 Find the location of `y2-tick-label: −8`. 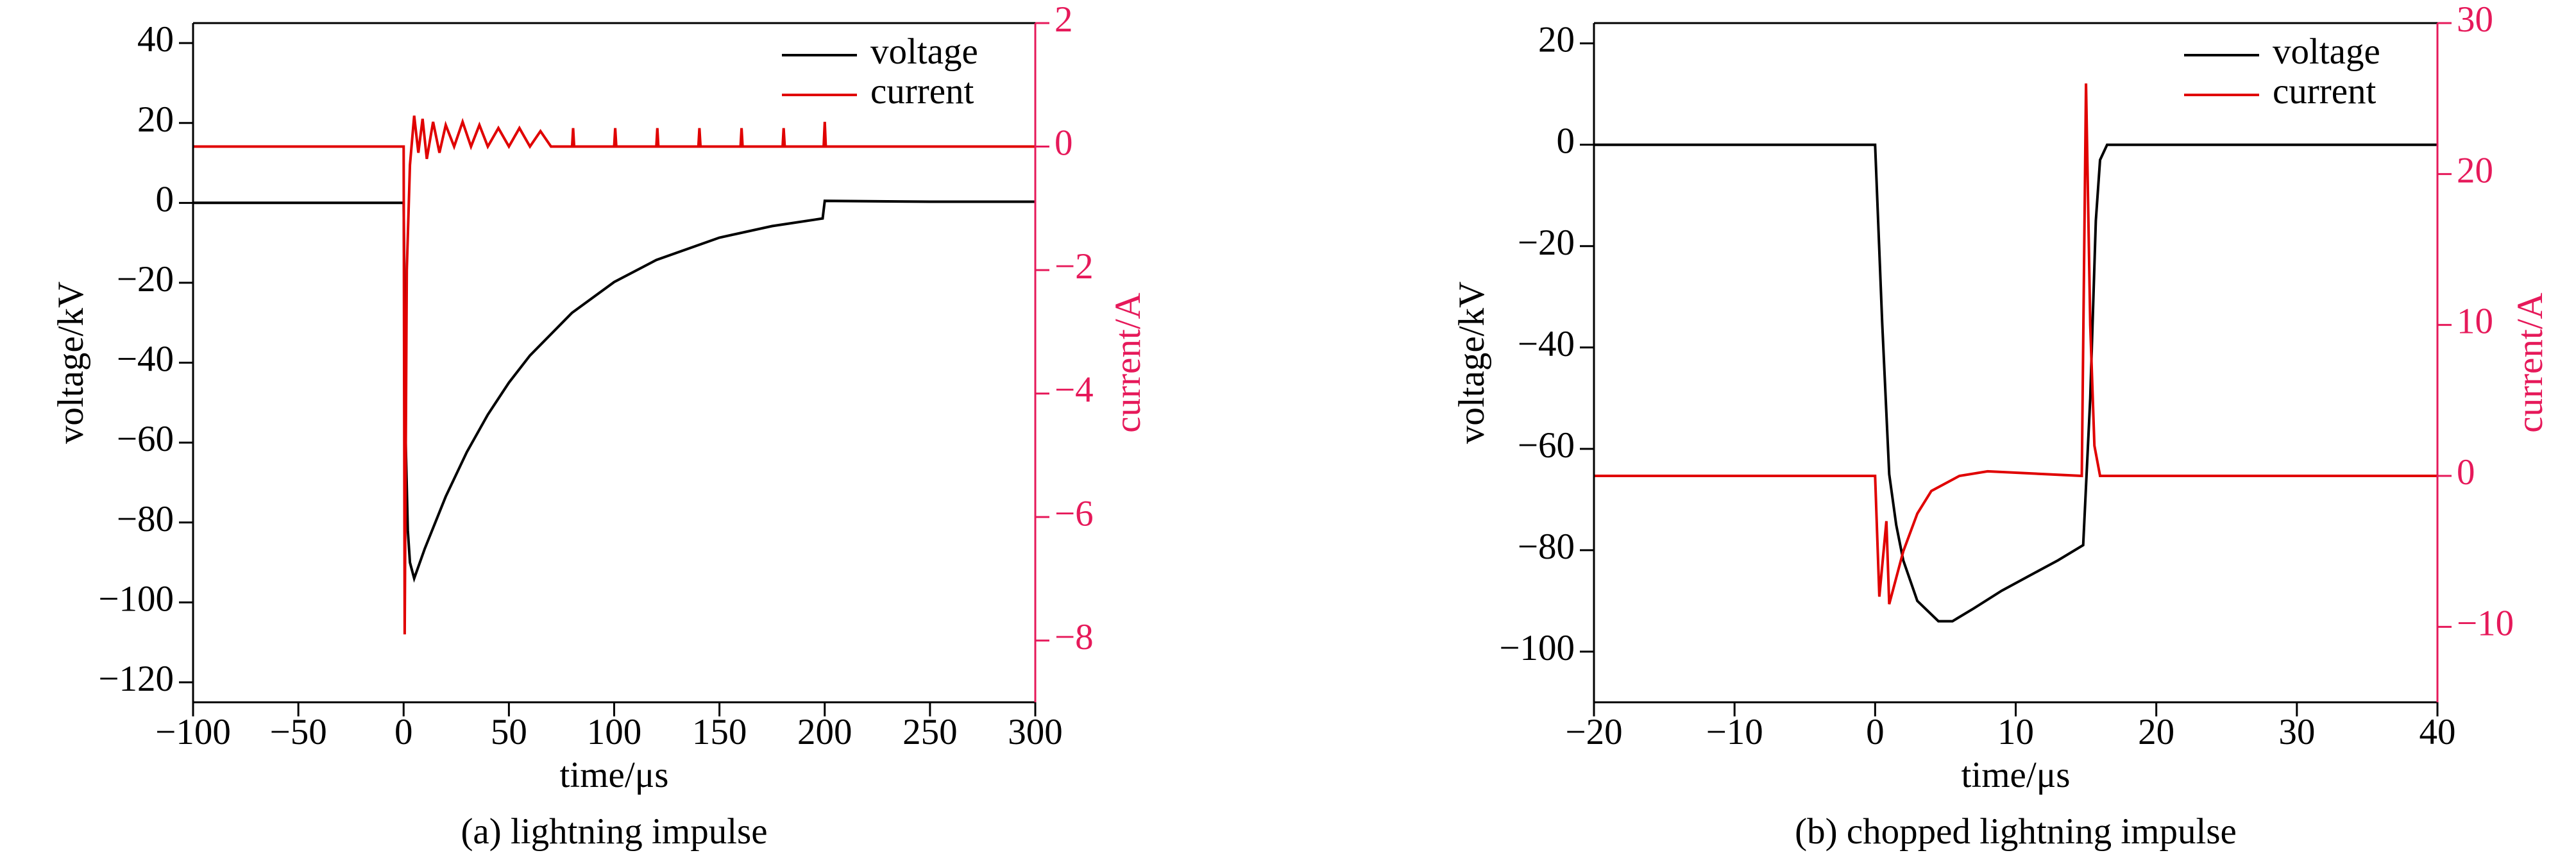

y2-tick-label: −8 is located at coordinates (1074, 637).